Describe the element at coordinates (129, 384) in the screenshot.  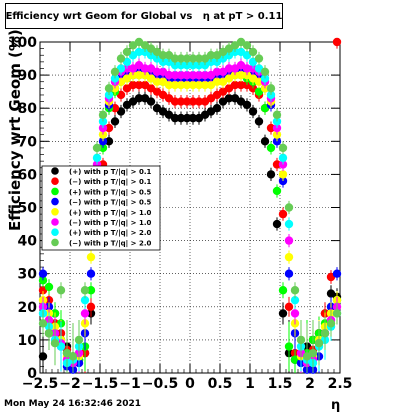
I see `x-tick-label: −1` at that location.